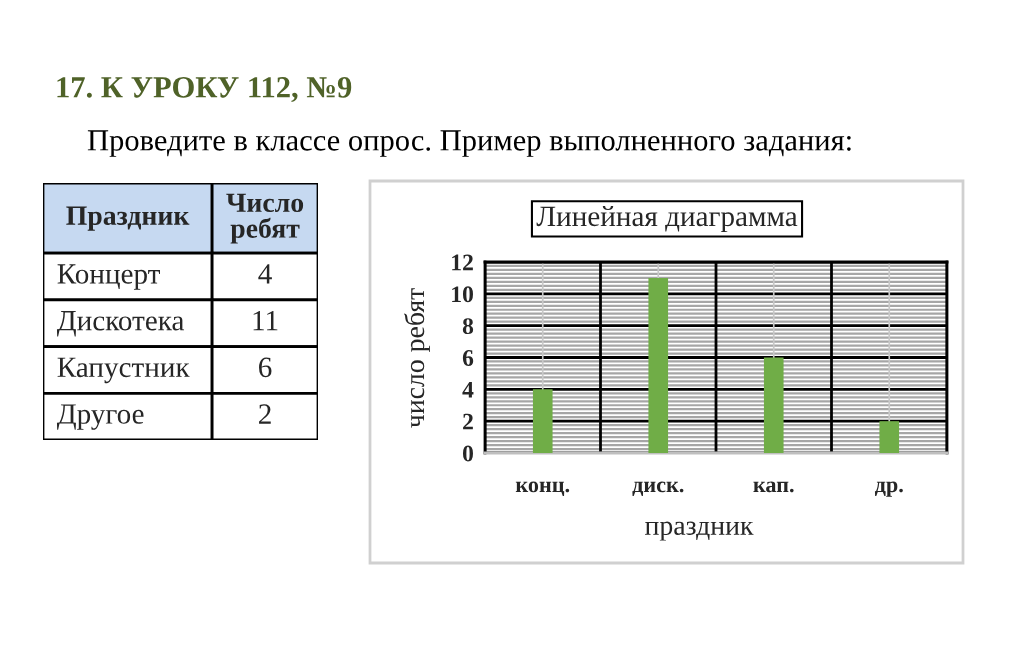 The width and height of the screenshot is (1023, 663). I want to click on text: Концерт, so click(108, 277).